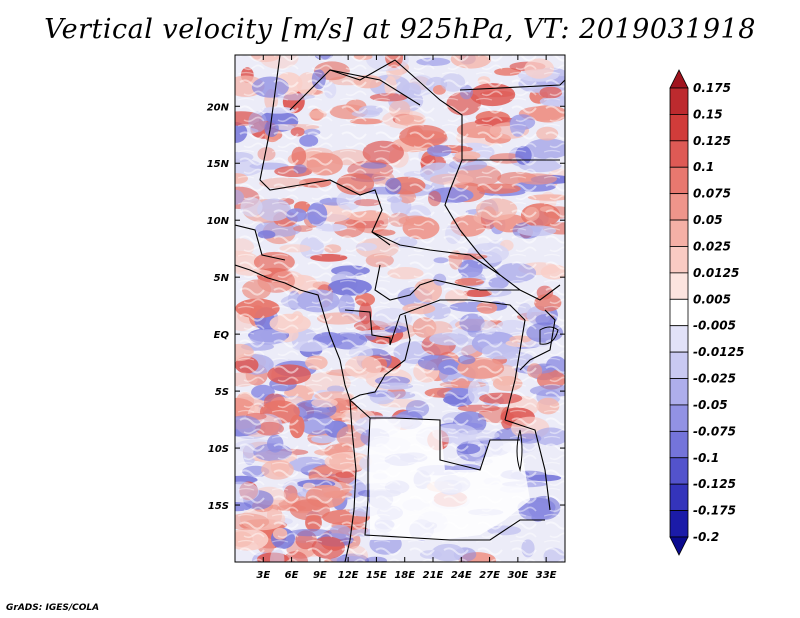 This screenshot has width=800, height=618. I want to click on x-tick-label: 30E, so click(517, 575).